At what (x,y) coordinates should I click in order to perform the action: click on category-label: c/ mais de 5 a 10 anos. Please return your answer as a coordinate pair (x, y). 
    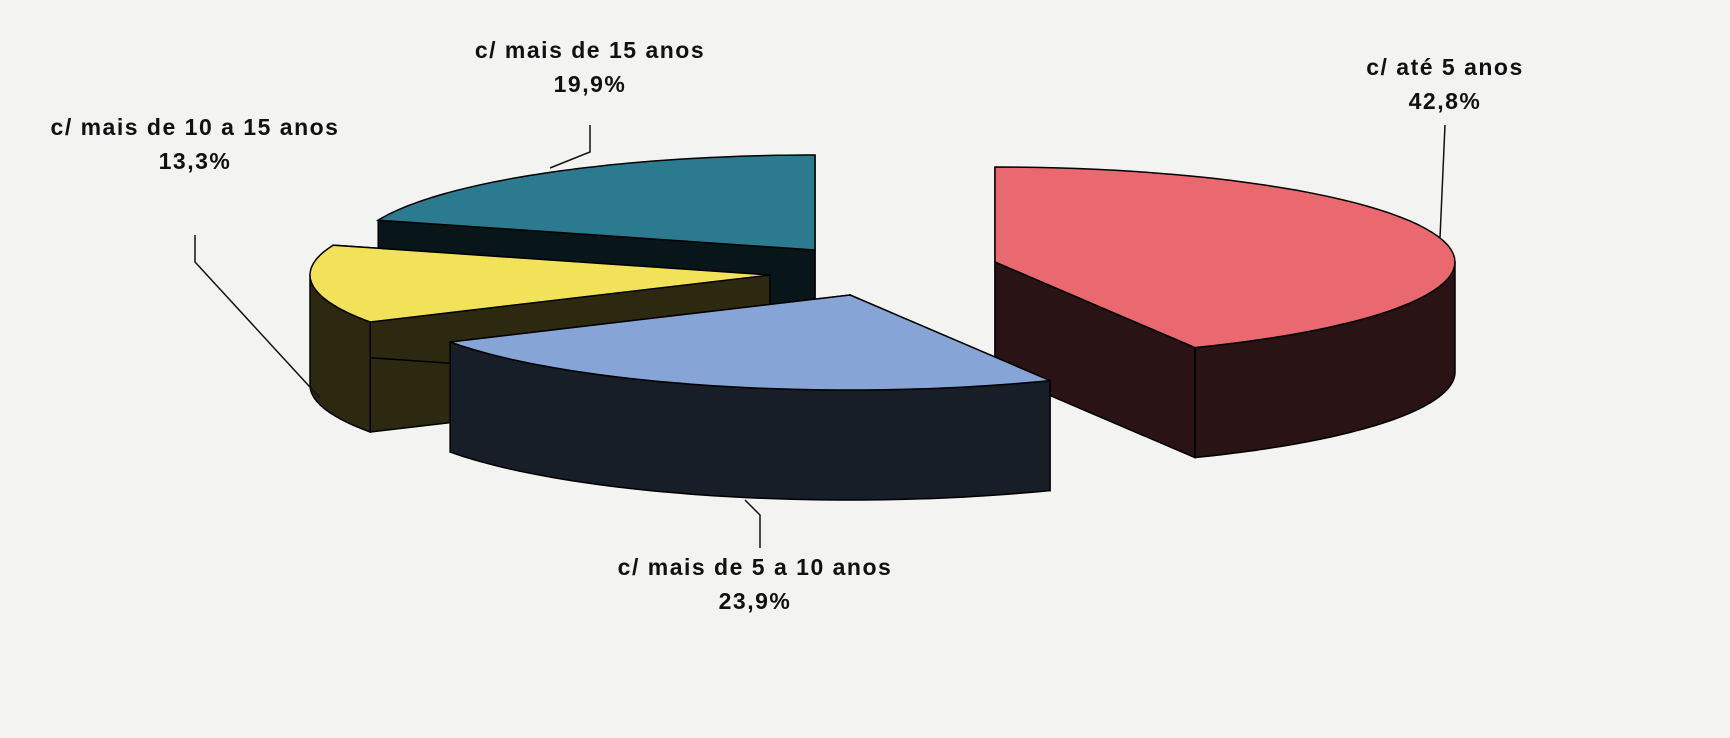
    Looking at the image, I should click on (755, 567).